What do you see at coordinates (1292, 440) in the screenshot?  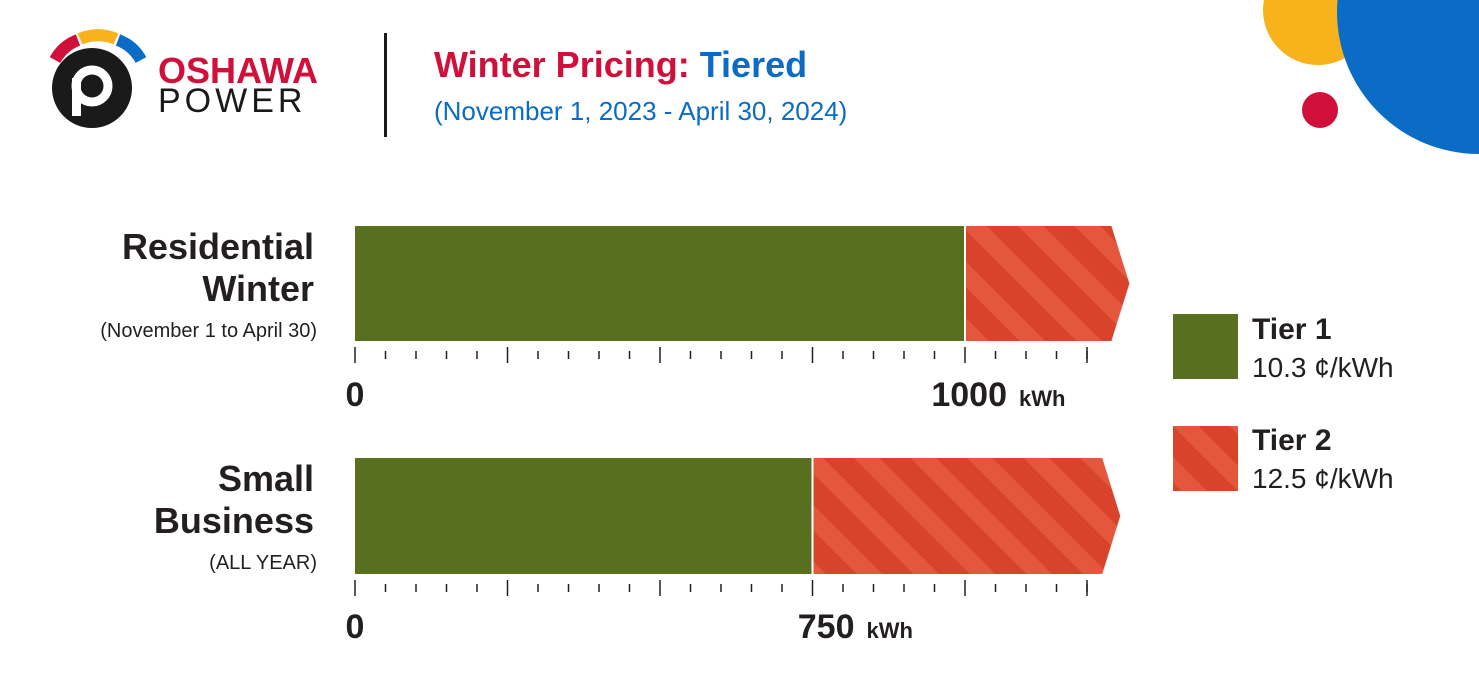 I see `legend-label-tier2: Tier 2` at bounding box center [1292, 440].